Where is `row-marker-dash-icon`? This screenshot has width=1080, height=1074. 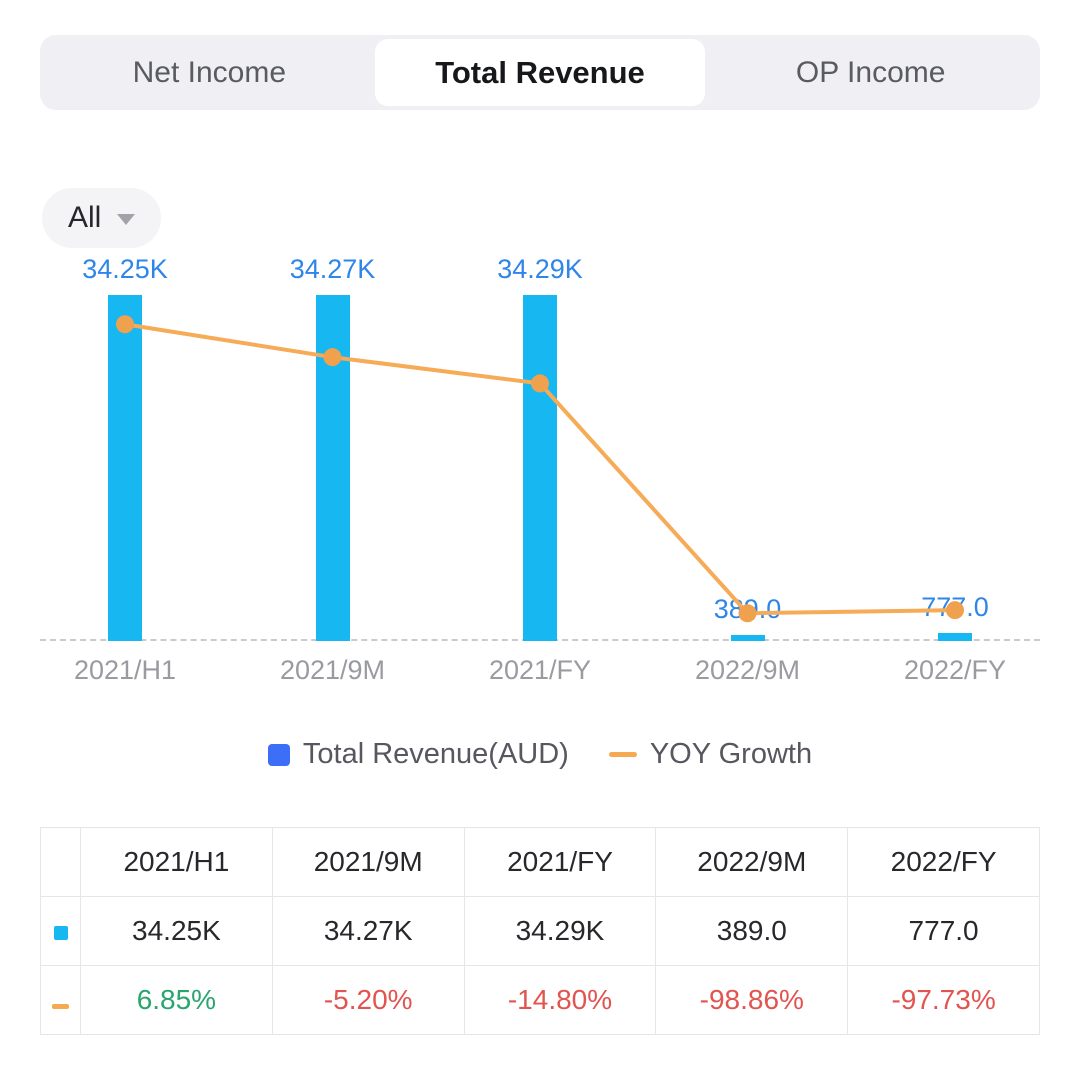 row-marker-dash-icon is located at coordinates (60, 1006).